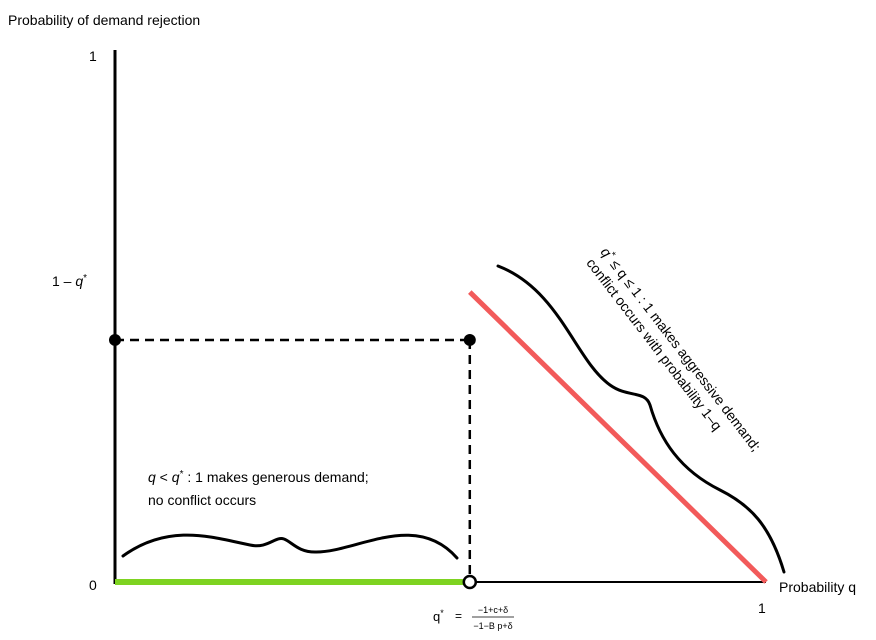 The image size is (876, 640). I want to click on formula-lhs: q*, so click(438, 616).